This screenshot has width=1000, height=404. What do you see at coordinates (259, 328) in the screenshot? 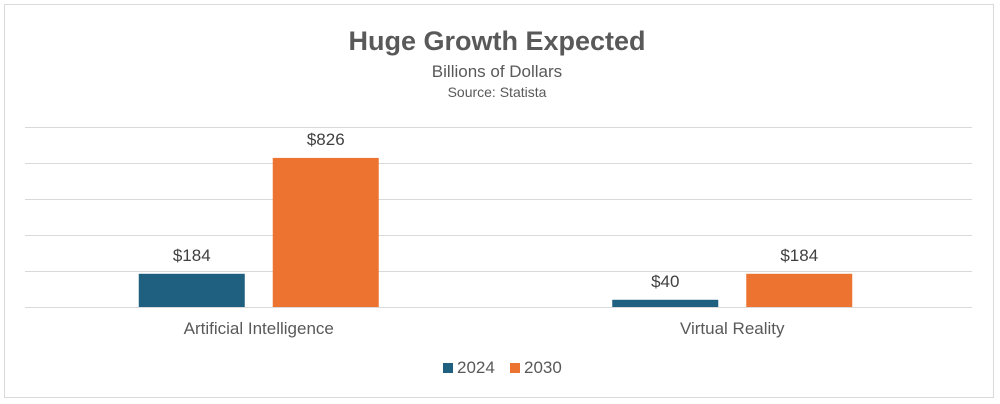
I see `category-label-0: Artificial Intelligence` at bounding box center [259, 328].